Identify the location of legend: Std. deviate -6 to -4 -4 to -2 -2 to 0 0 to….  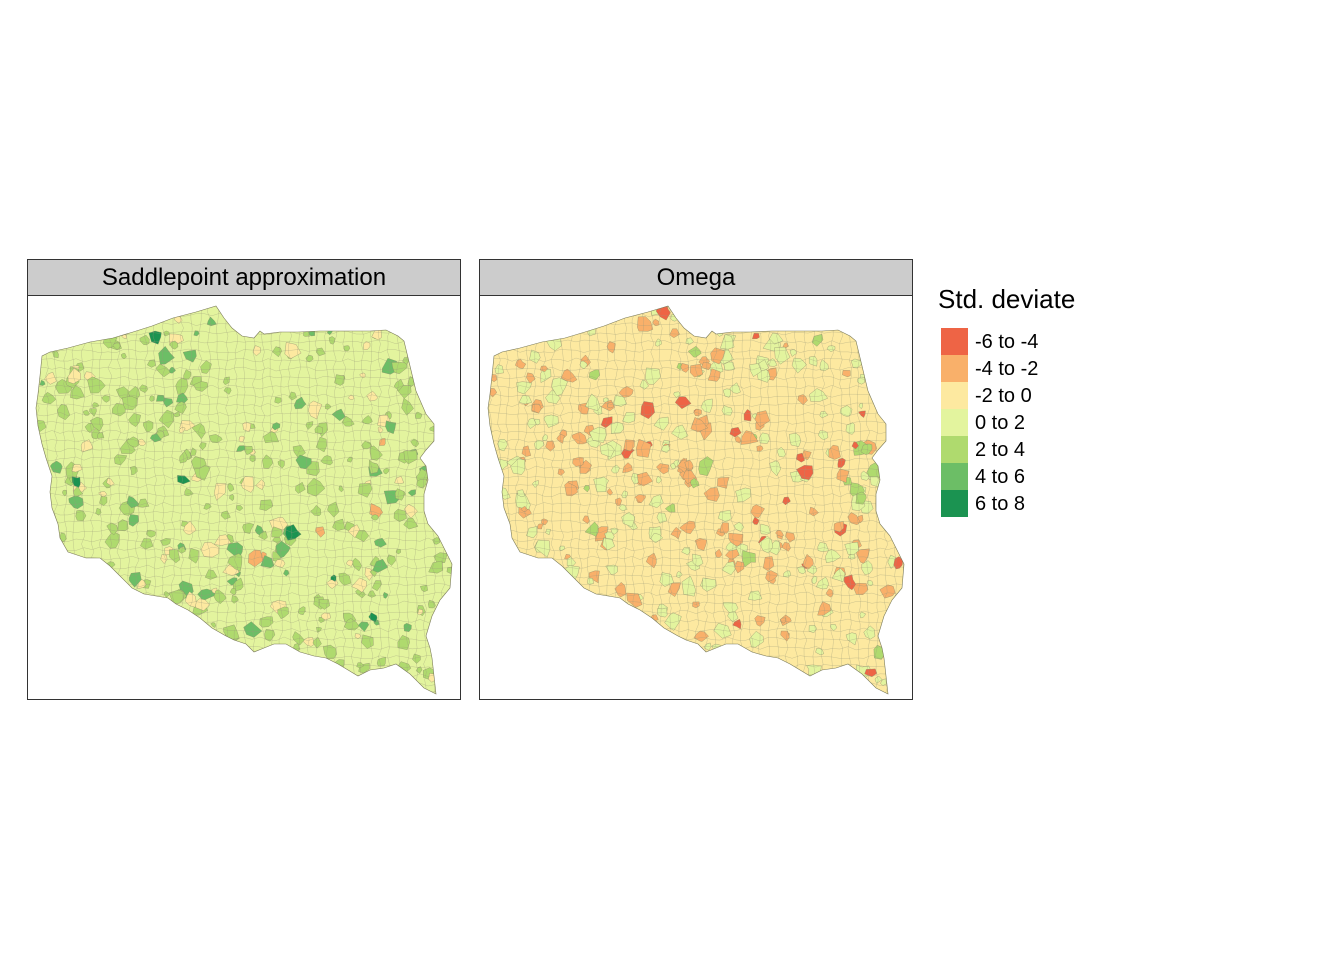
(1006, 400).